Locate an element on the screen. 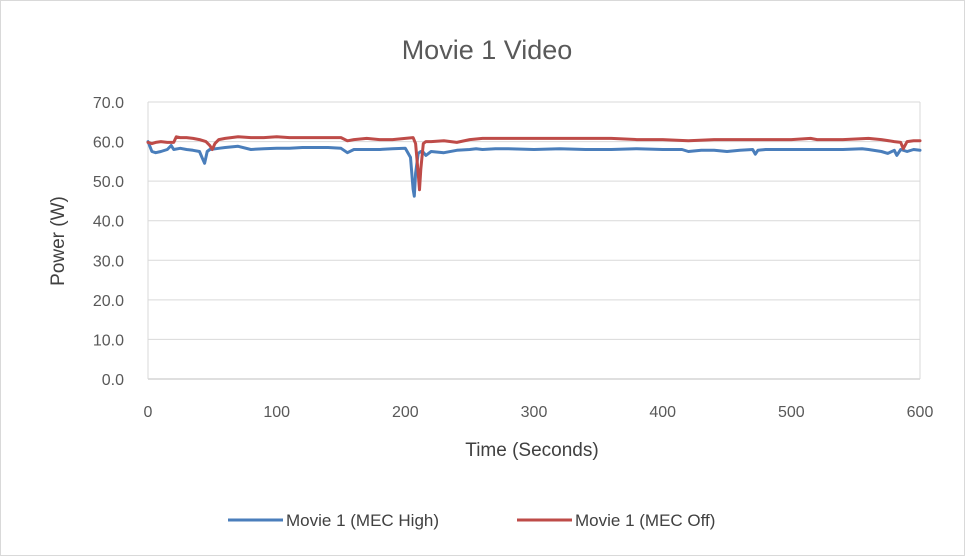 This screenshot has width=965, height=556. legend-label-1: Movie 1 (MEC High) is located at coordinates (362, 520).